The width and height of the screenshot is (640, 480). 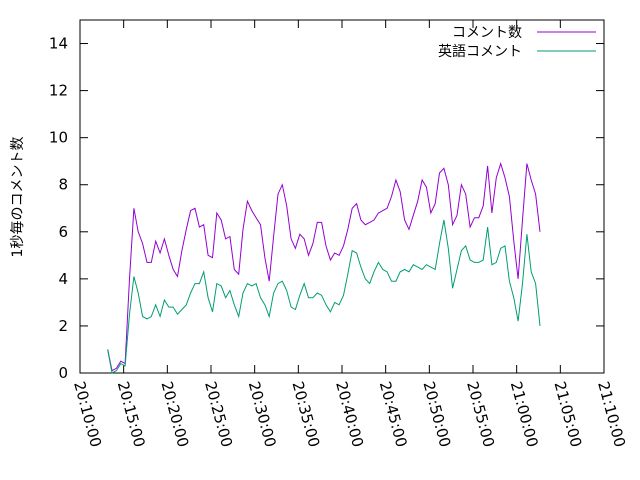 What do you see at coordinates (63, 326) in the screenshot?
I see `y-tick-label: 2` at bounding box center [63, 326].